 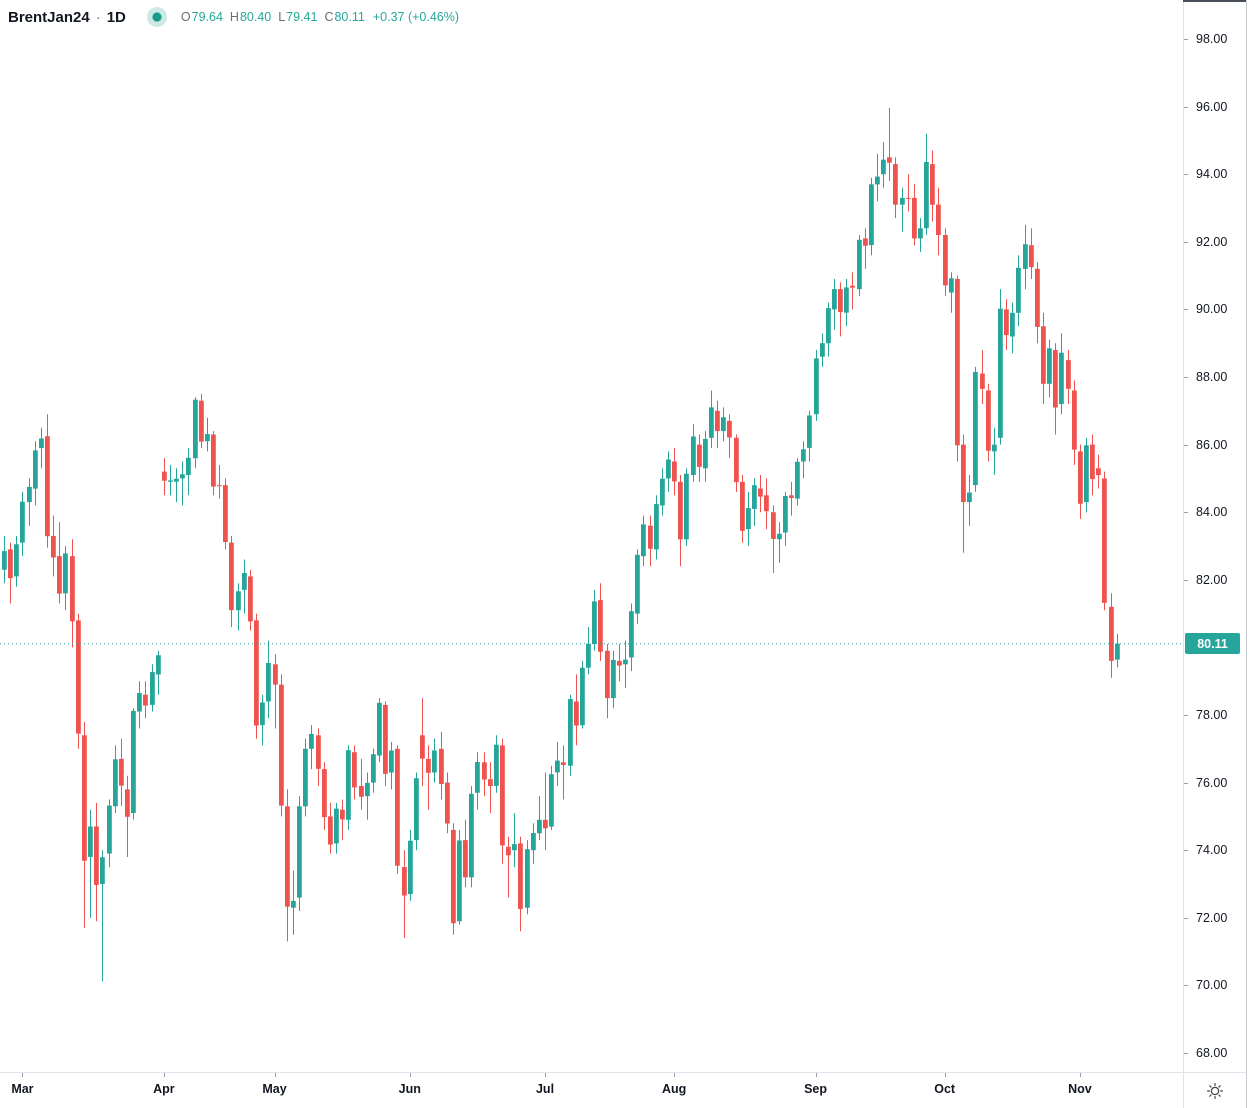 I want to click on price-scale-settings-button, so click(x=1214, y=1090).